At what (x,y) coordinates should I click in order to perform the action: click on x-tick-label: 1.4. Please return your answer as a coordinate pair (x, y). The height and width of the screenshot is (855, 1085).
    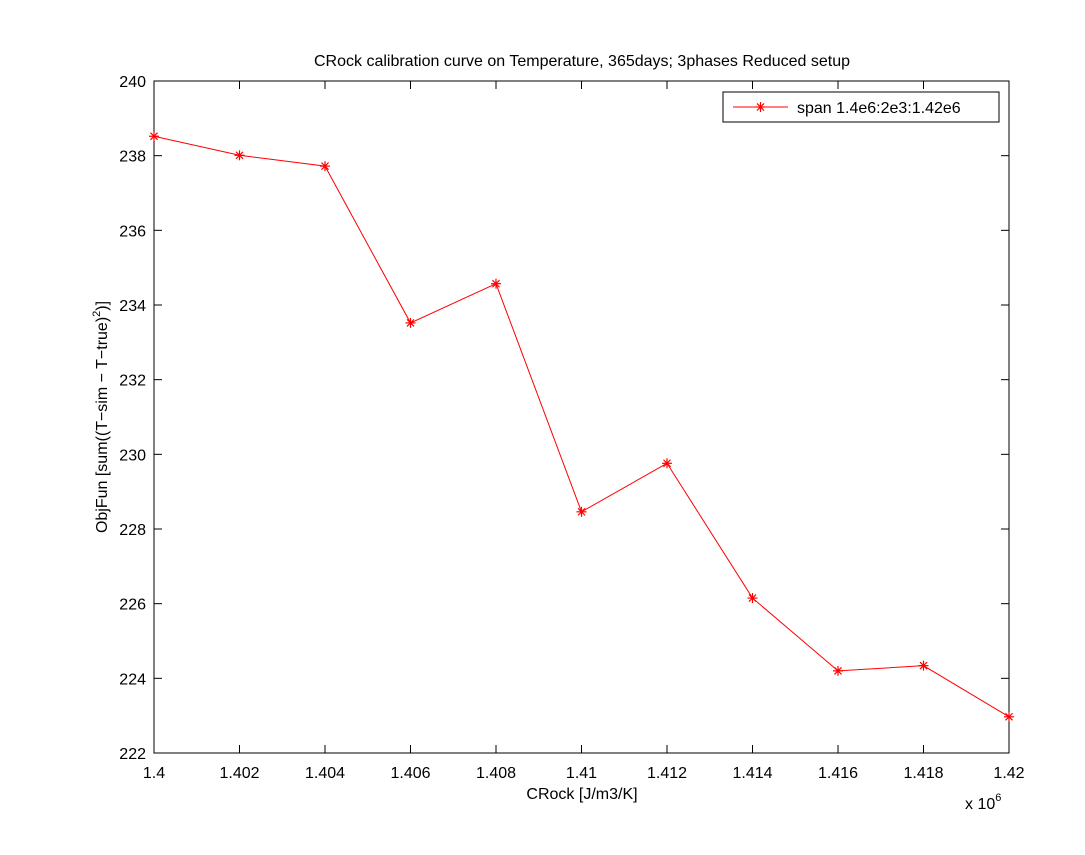
    Looking at the image, I should click on (154, 773).